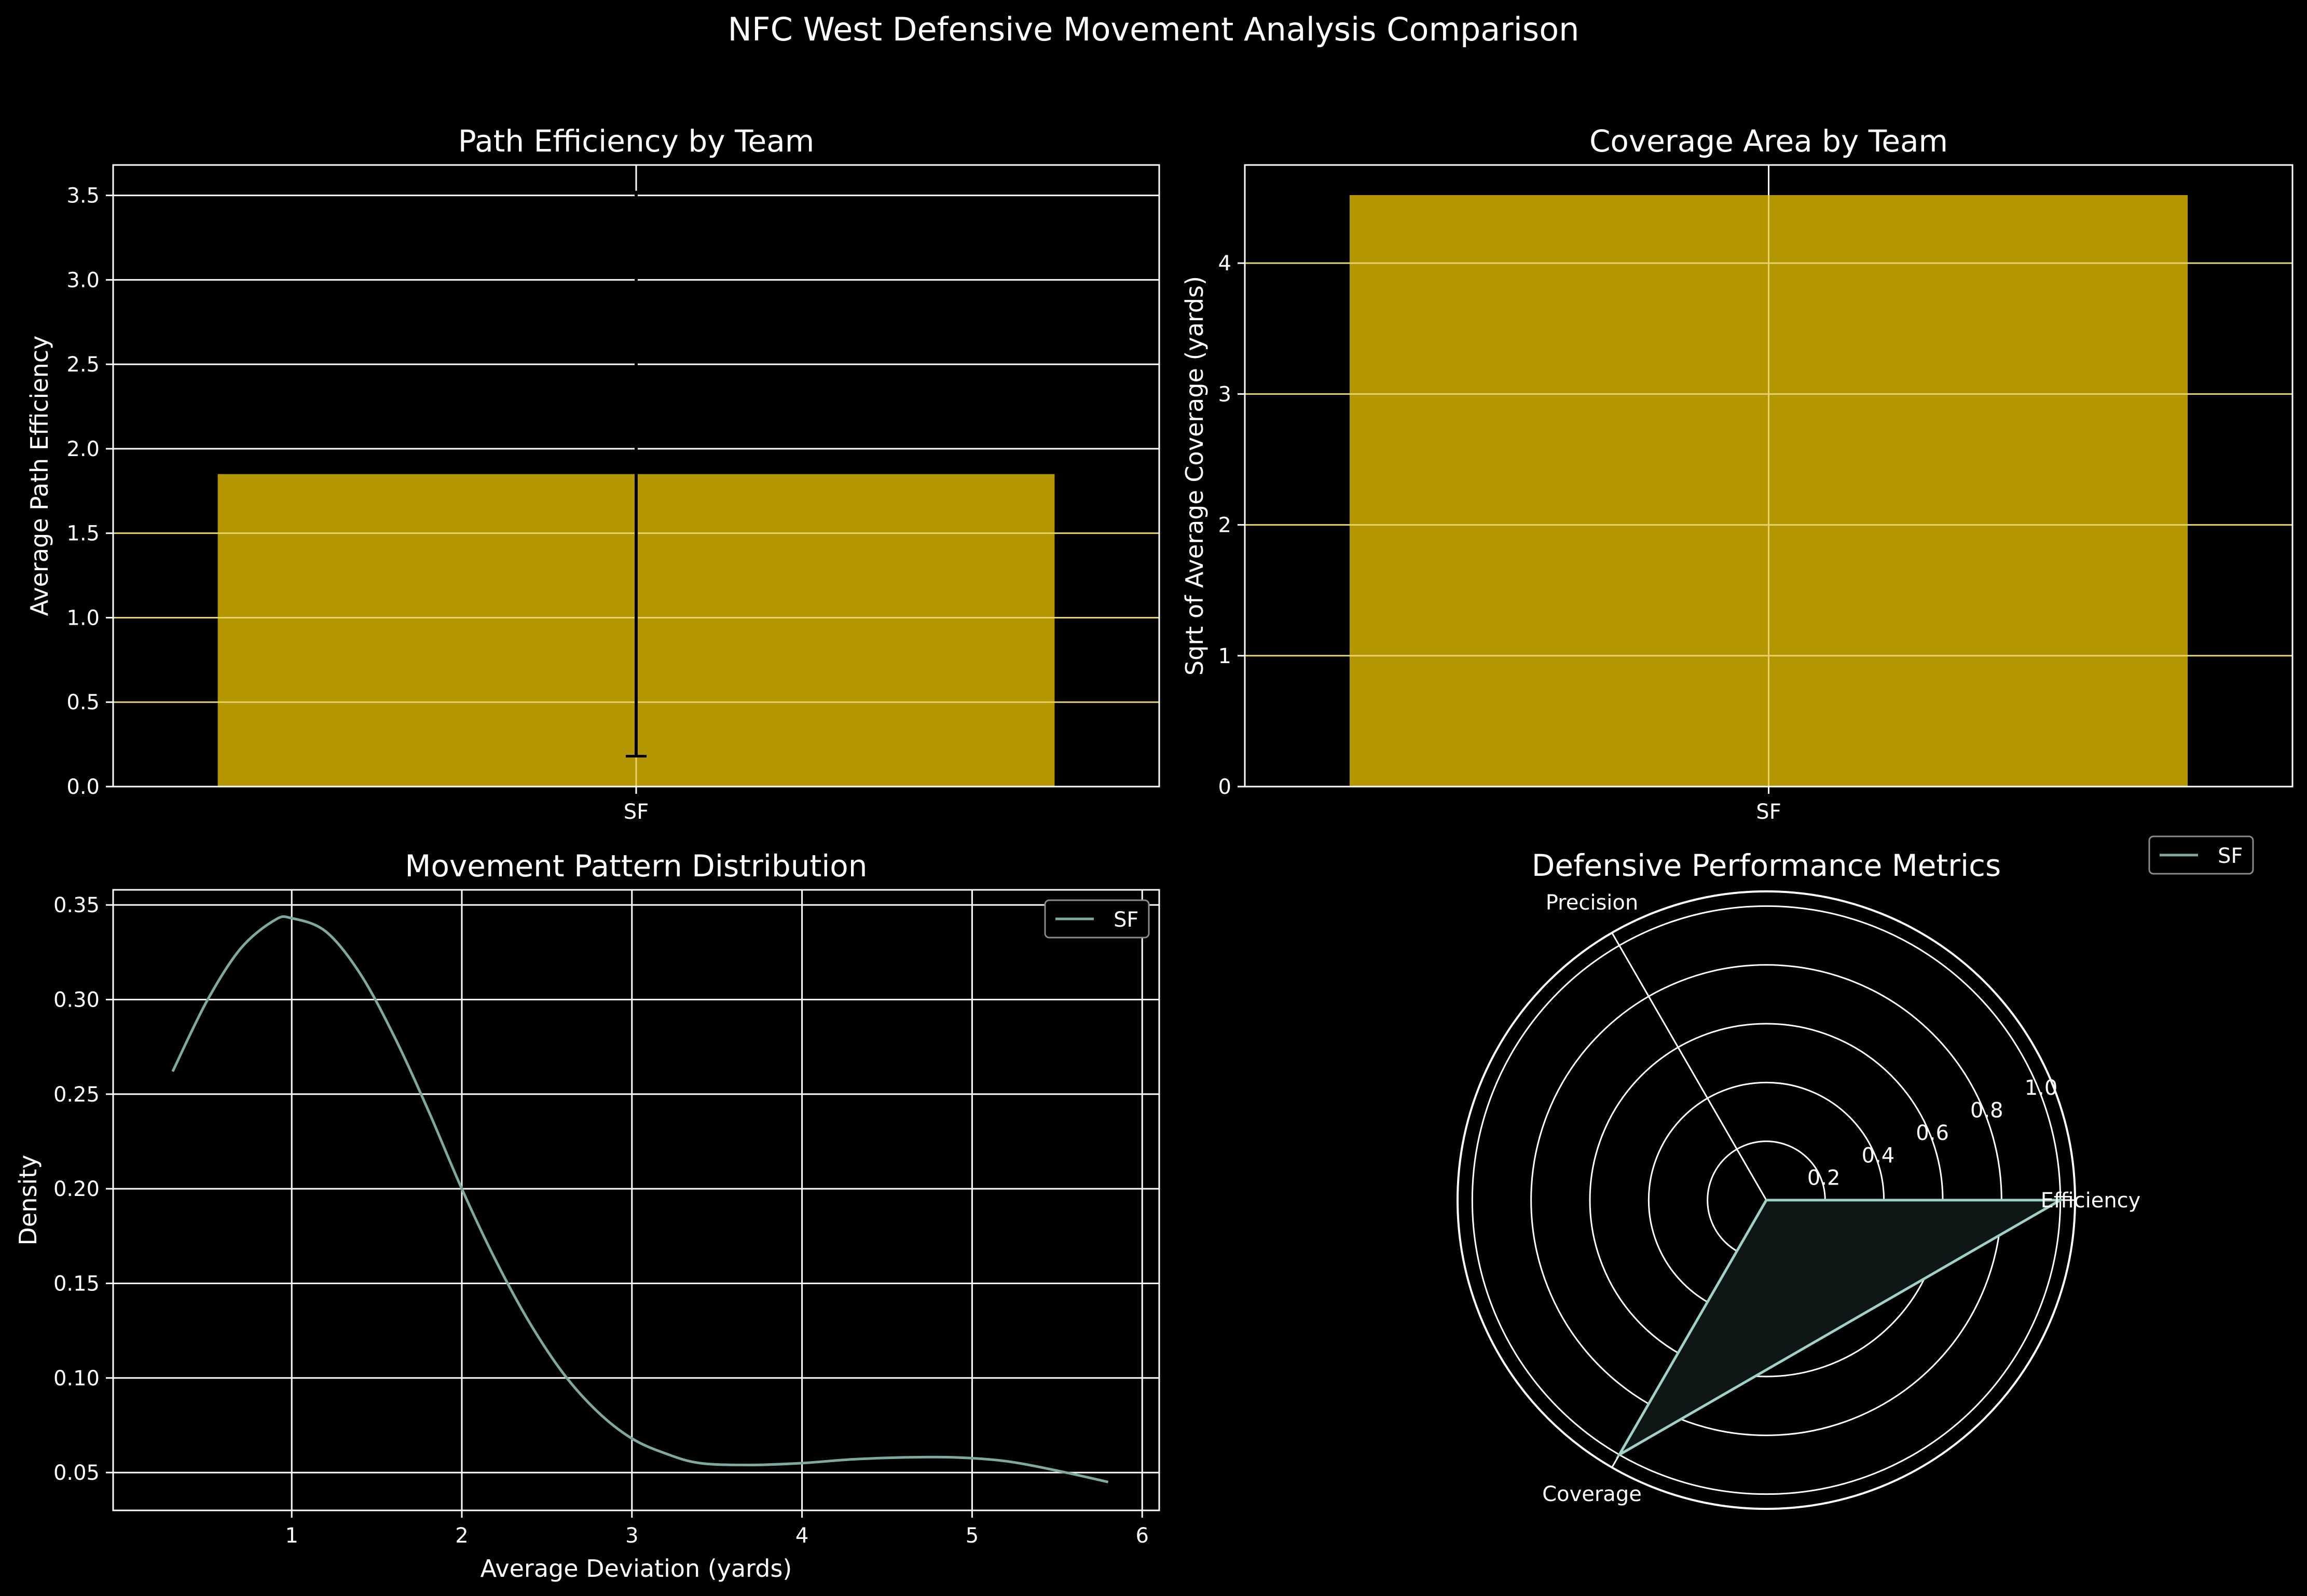  I want to click on x-tick-label: 4, so click(801, 1536).